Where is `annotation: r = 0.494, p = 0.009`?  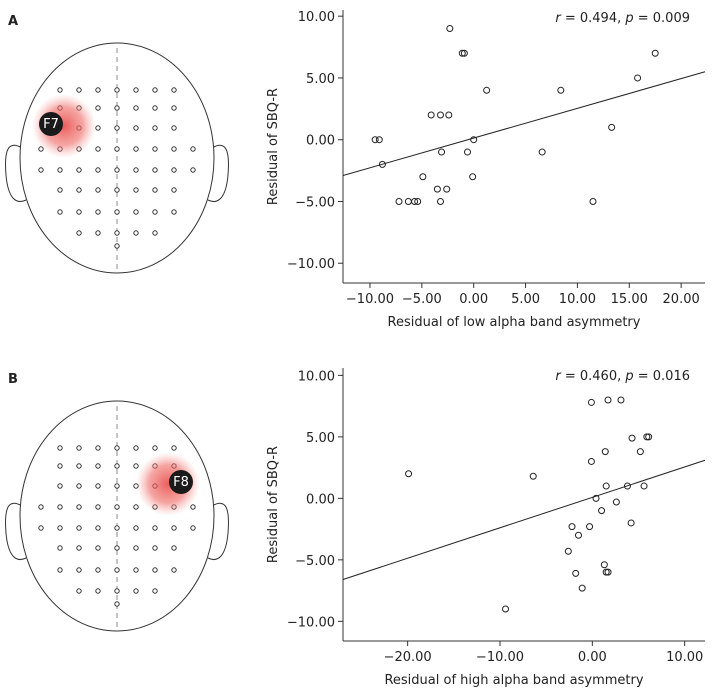
annotation: r = 0.494, p = 0.009 is located at coordinates (622, 18).